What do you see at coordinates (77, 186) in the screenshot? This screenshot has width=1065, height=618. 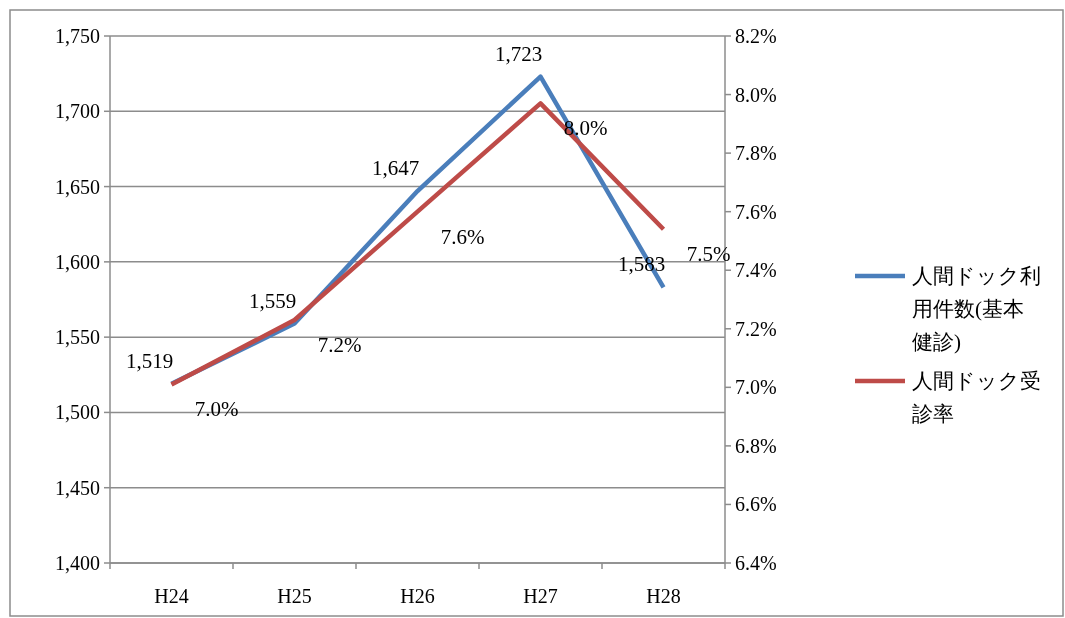 I see `y-tick-label: 1,650` at bounding box center [77, 186].